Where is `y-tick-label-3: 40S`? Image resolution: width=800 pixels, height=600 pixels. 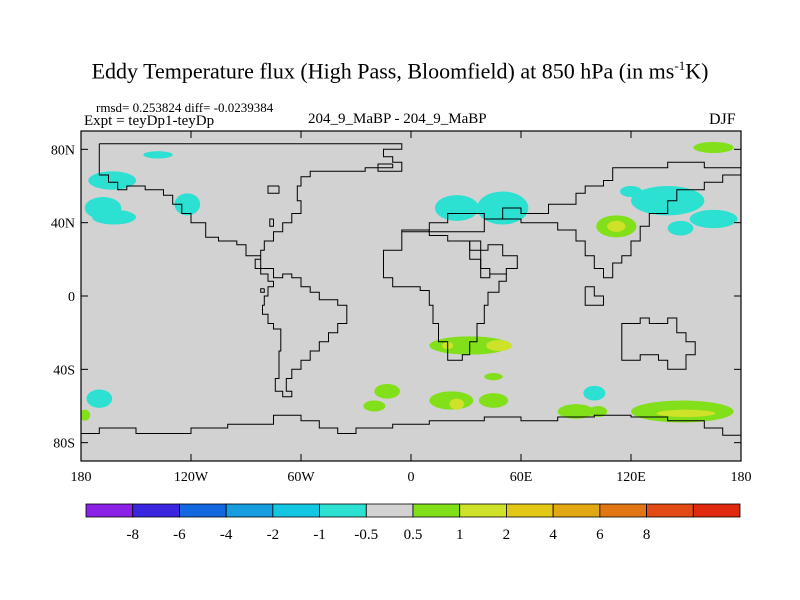
y-tick-label-3: 40S is located at coordinates (64, 370).